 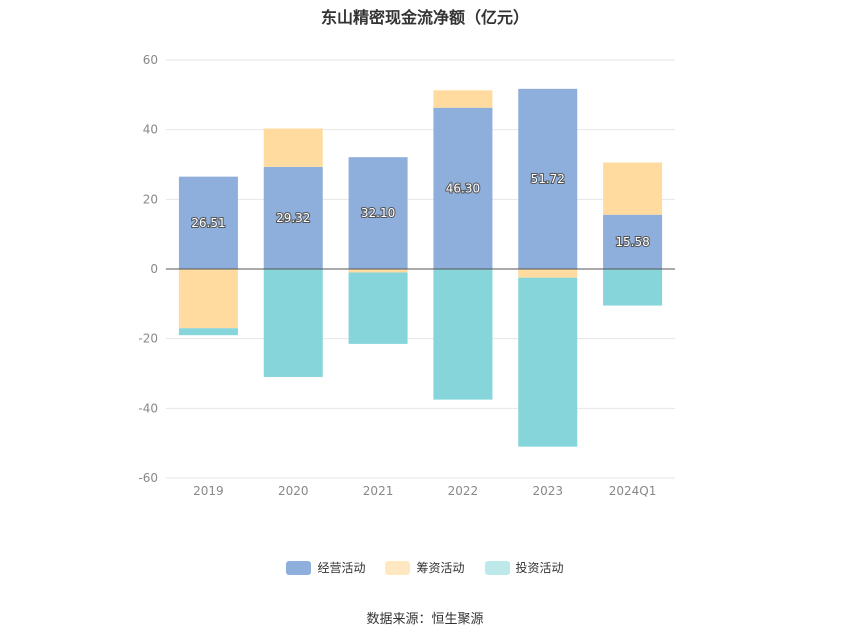 What do you see at coordinates (208, 491) in the screenshot?
I see `x-tick-label: 2019` at bounding box center [208, 491].